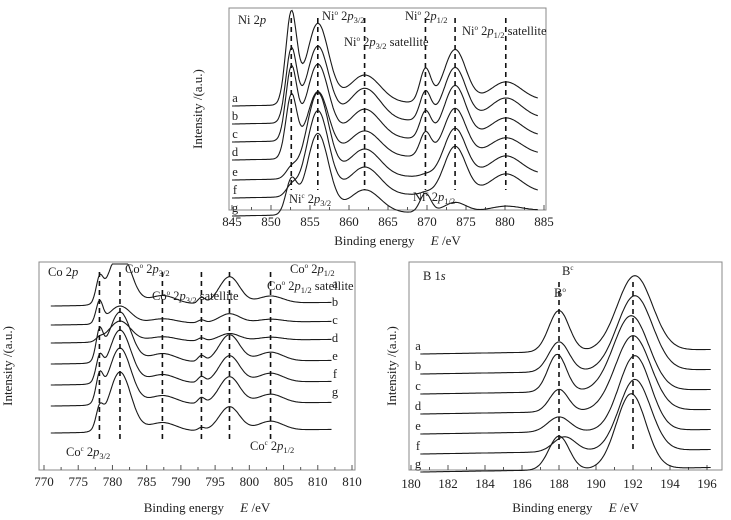 The width and height of the screenshot is (731, 520). What do you see at coordinates (215, 481) in the screenshot?
I see `x-tick-label: 795` at bounding box center [215, 481].